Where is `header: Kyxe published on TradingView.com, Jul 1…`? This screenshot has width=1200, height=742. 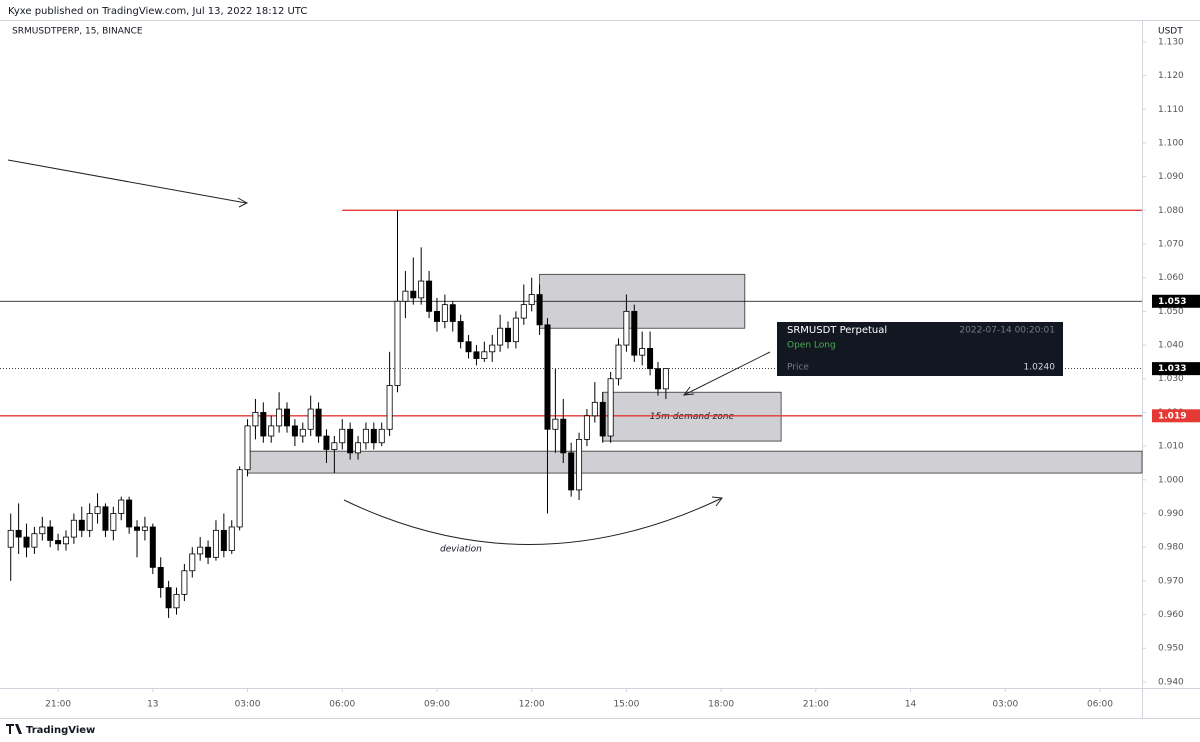 header: Kyxe published on TradingView.com, Jul 1… is located at coordinates (157, 11).